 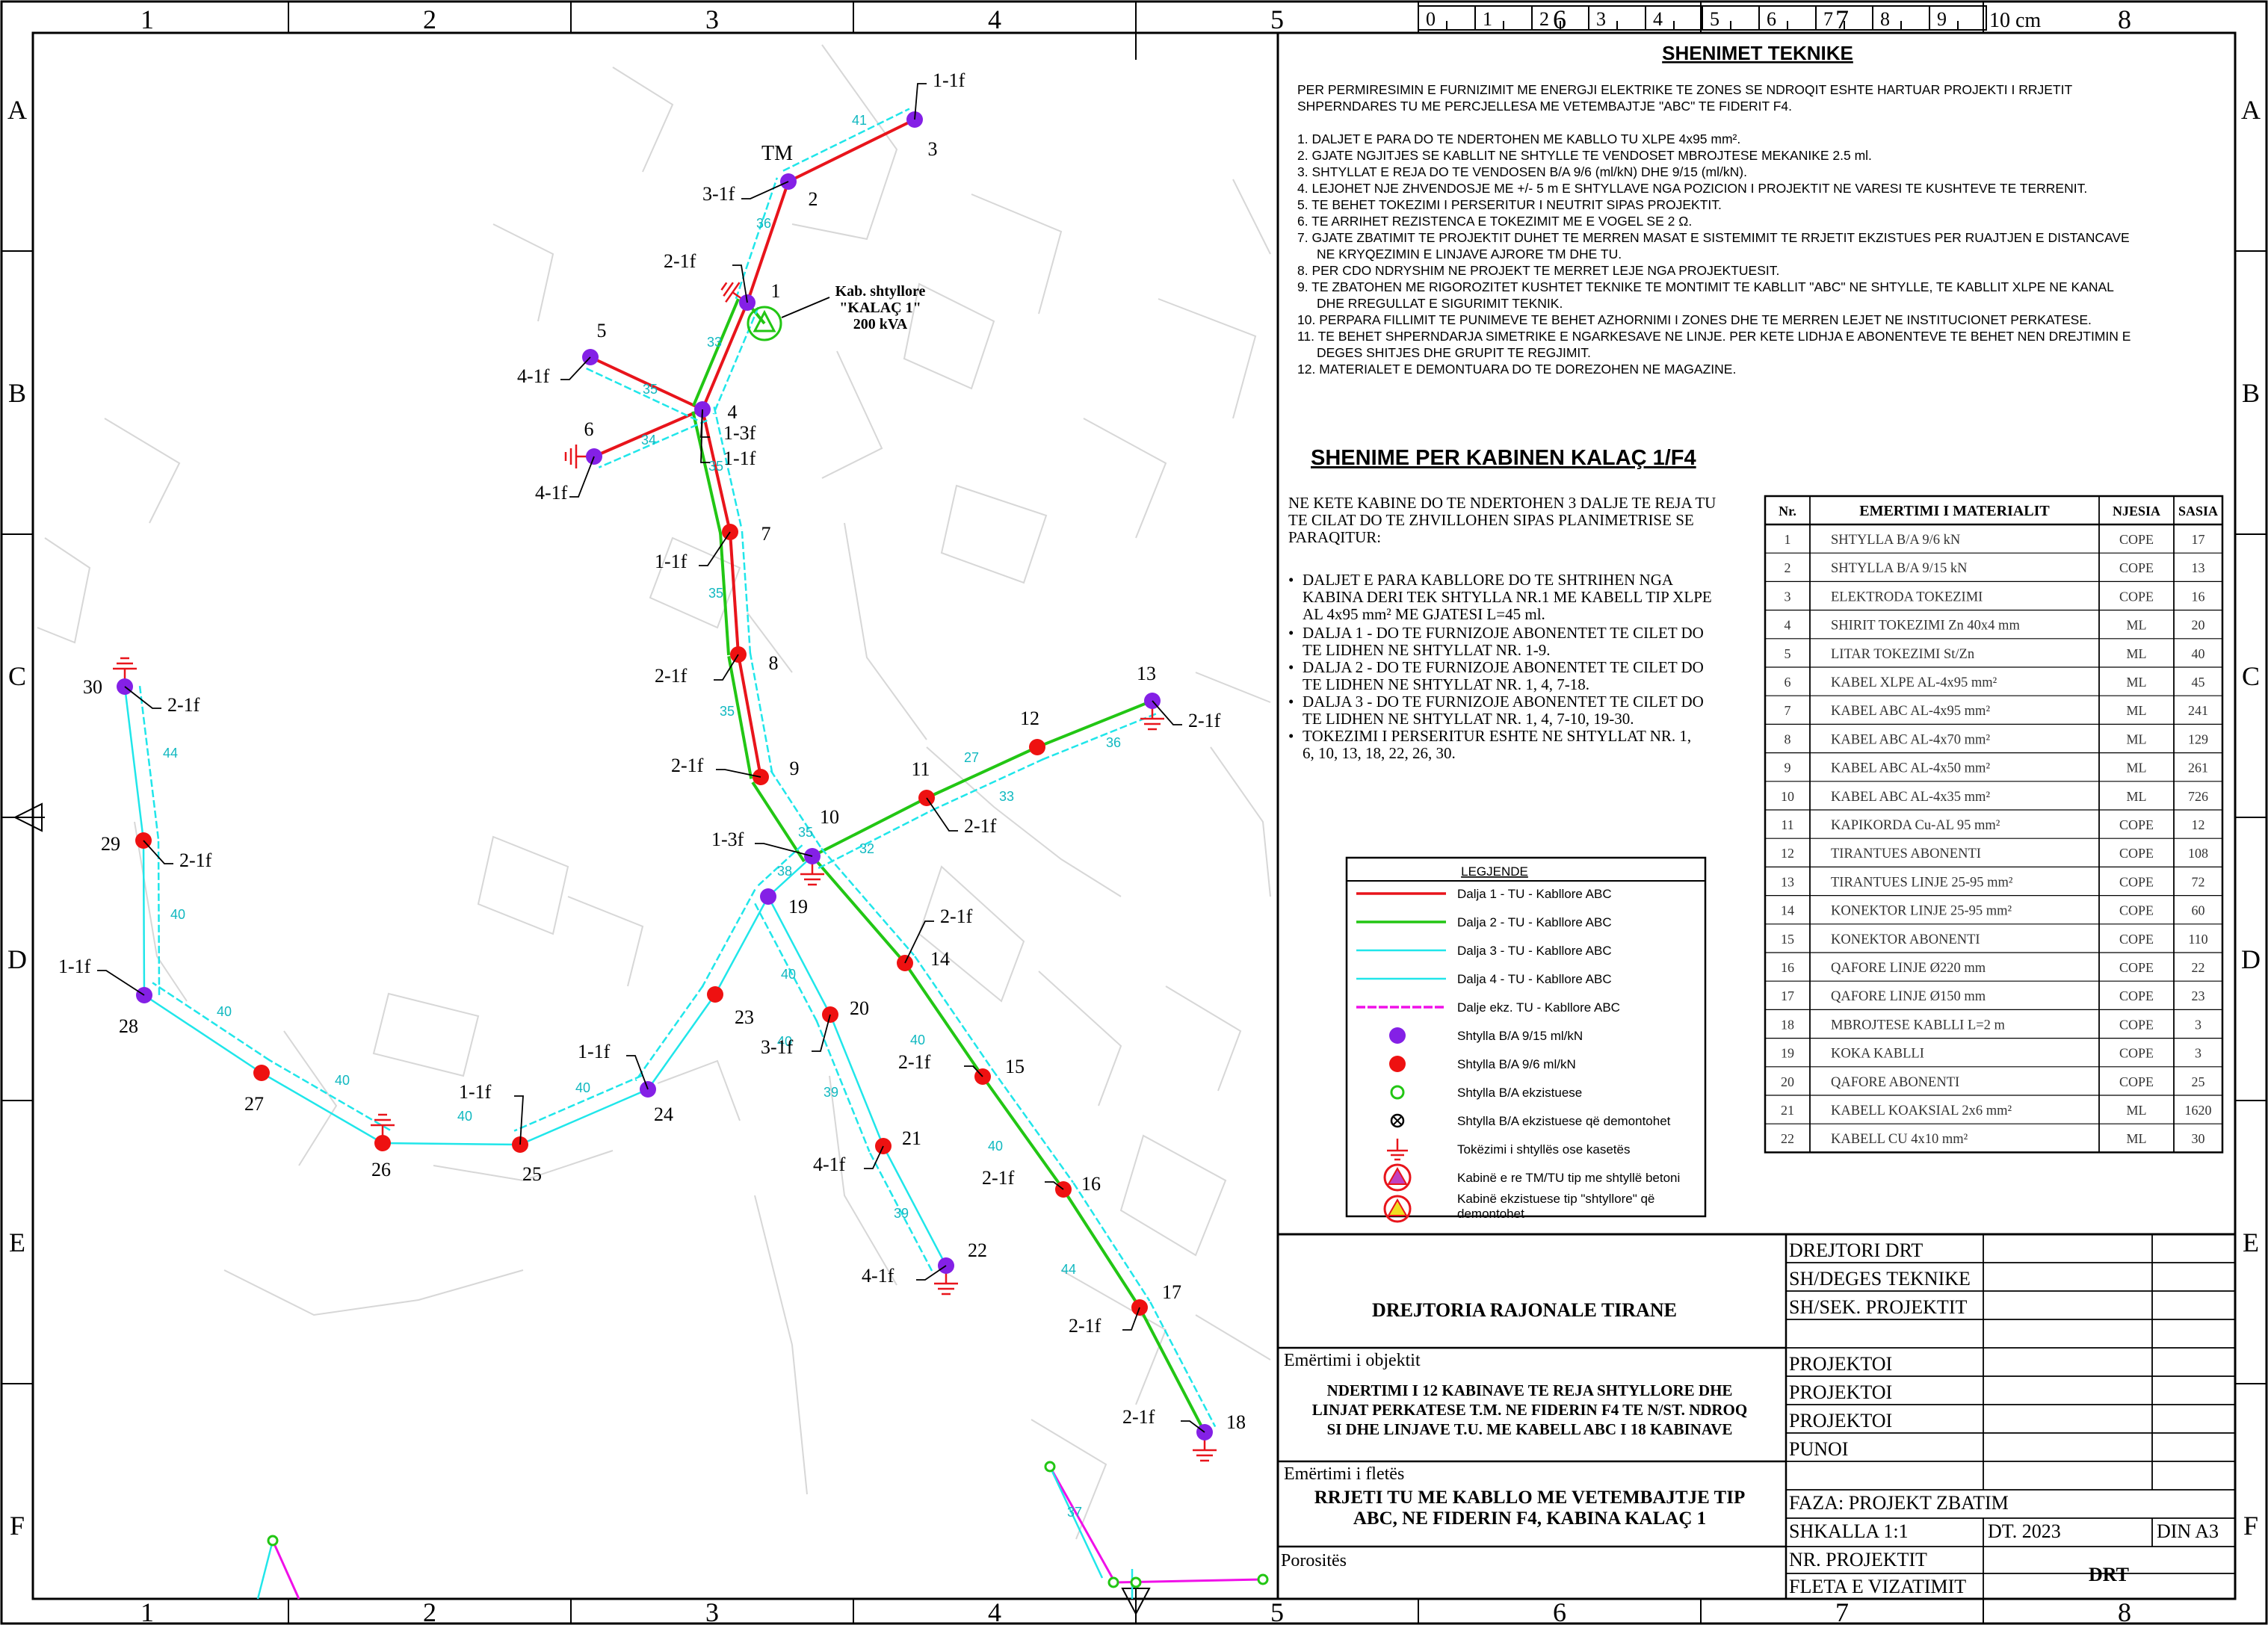 What do you see at coordinates (2251, 110) in the screenshot?
I see `grid-row-label-right: A` at bounding box center [2251, 110].